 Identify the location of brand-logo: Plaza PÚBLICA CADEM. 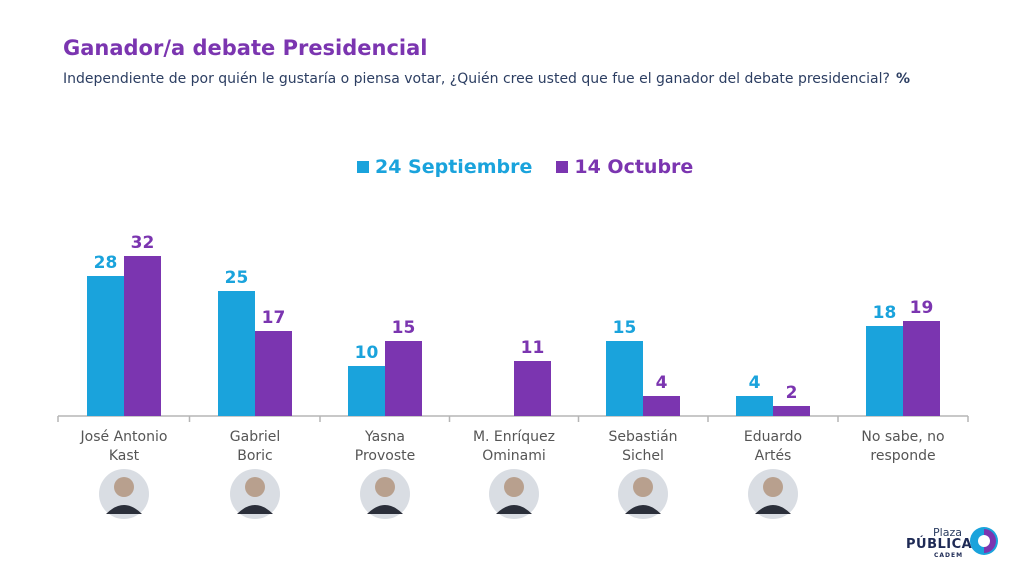
(950, 543).